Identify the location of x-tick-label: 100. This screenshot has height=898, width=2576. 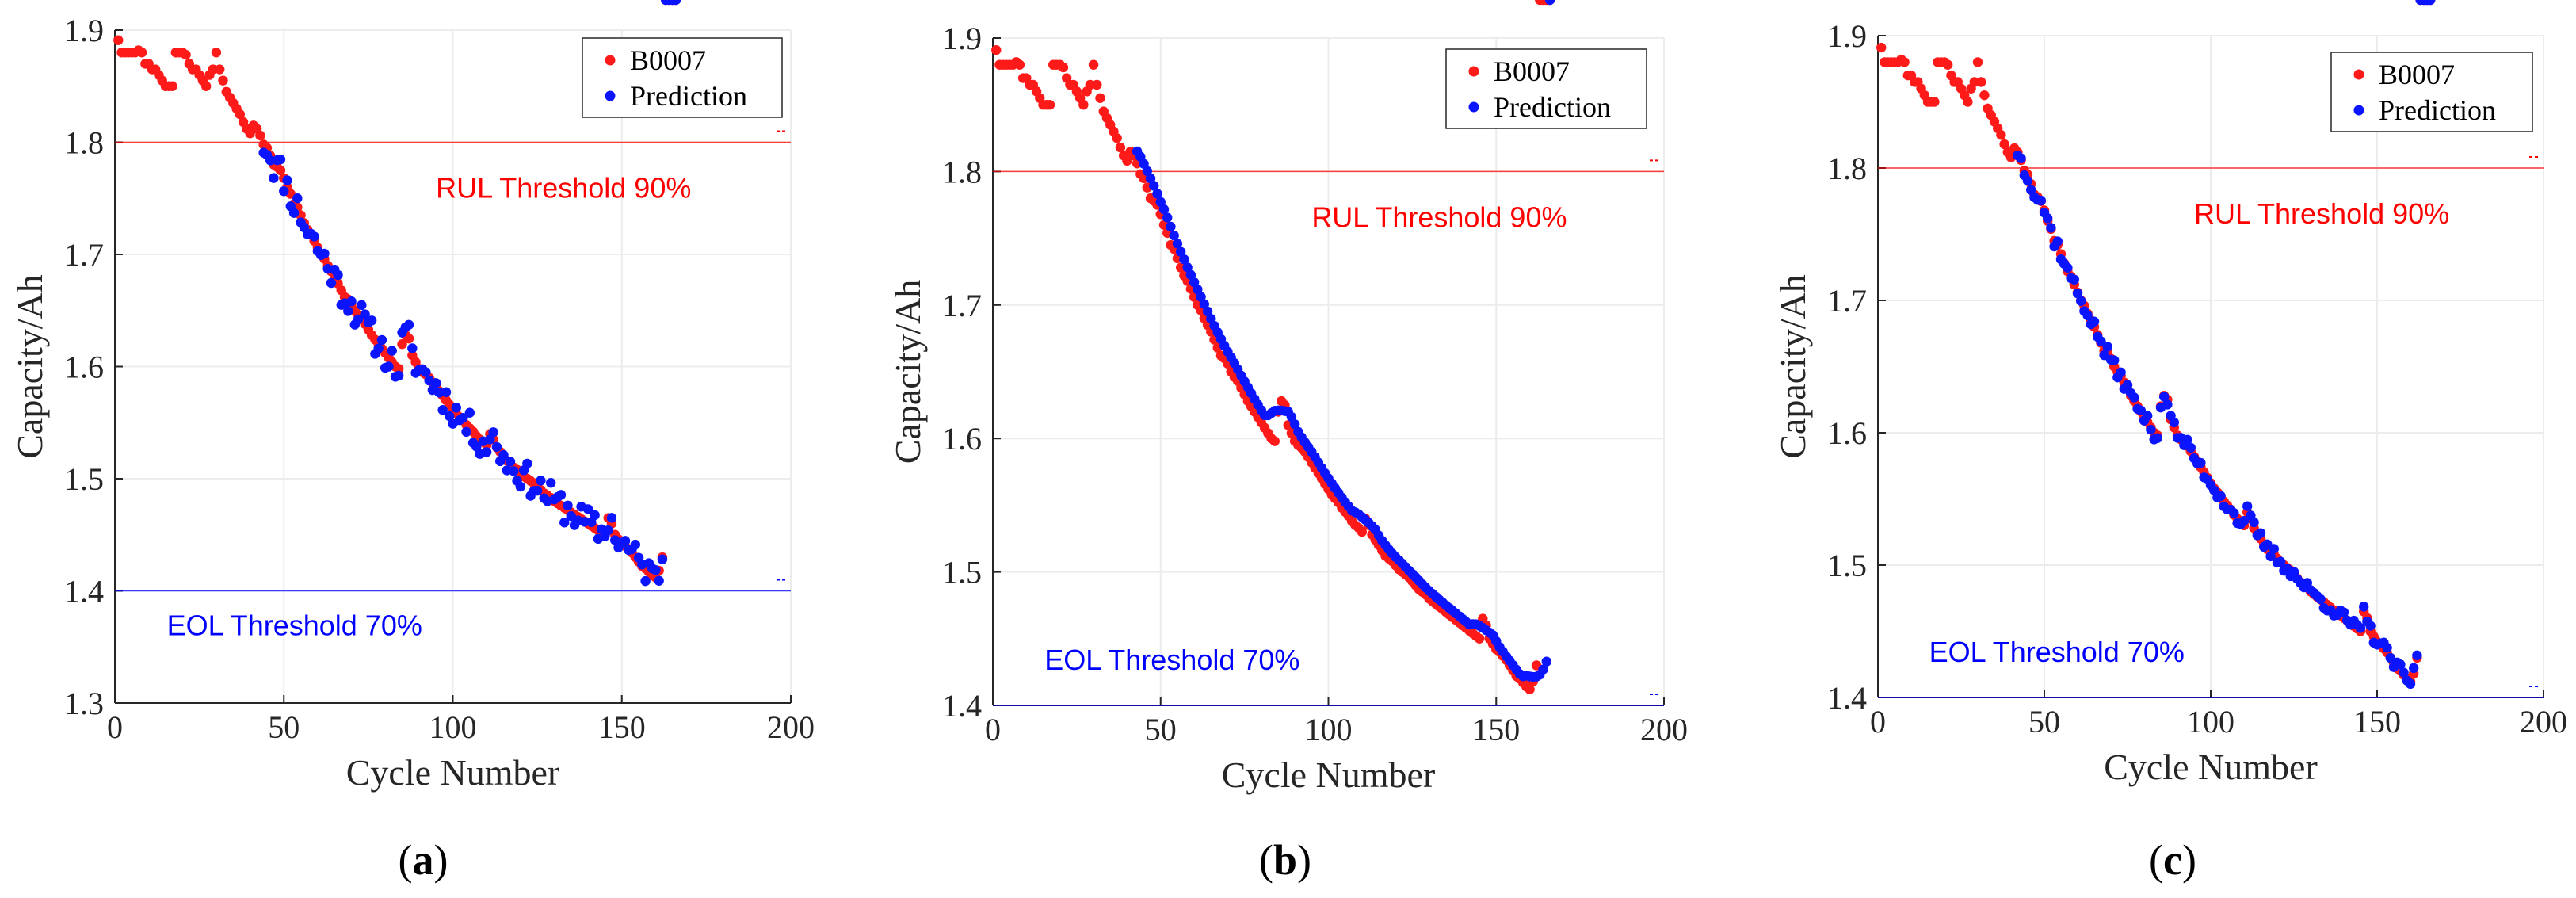
(2210, 721).